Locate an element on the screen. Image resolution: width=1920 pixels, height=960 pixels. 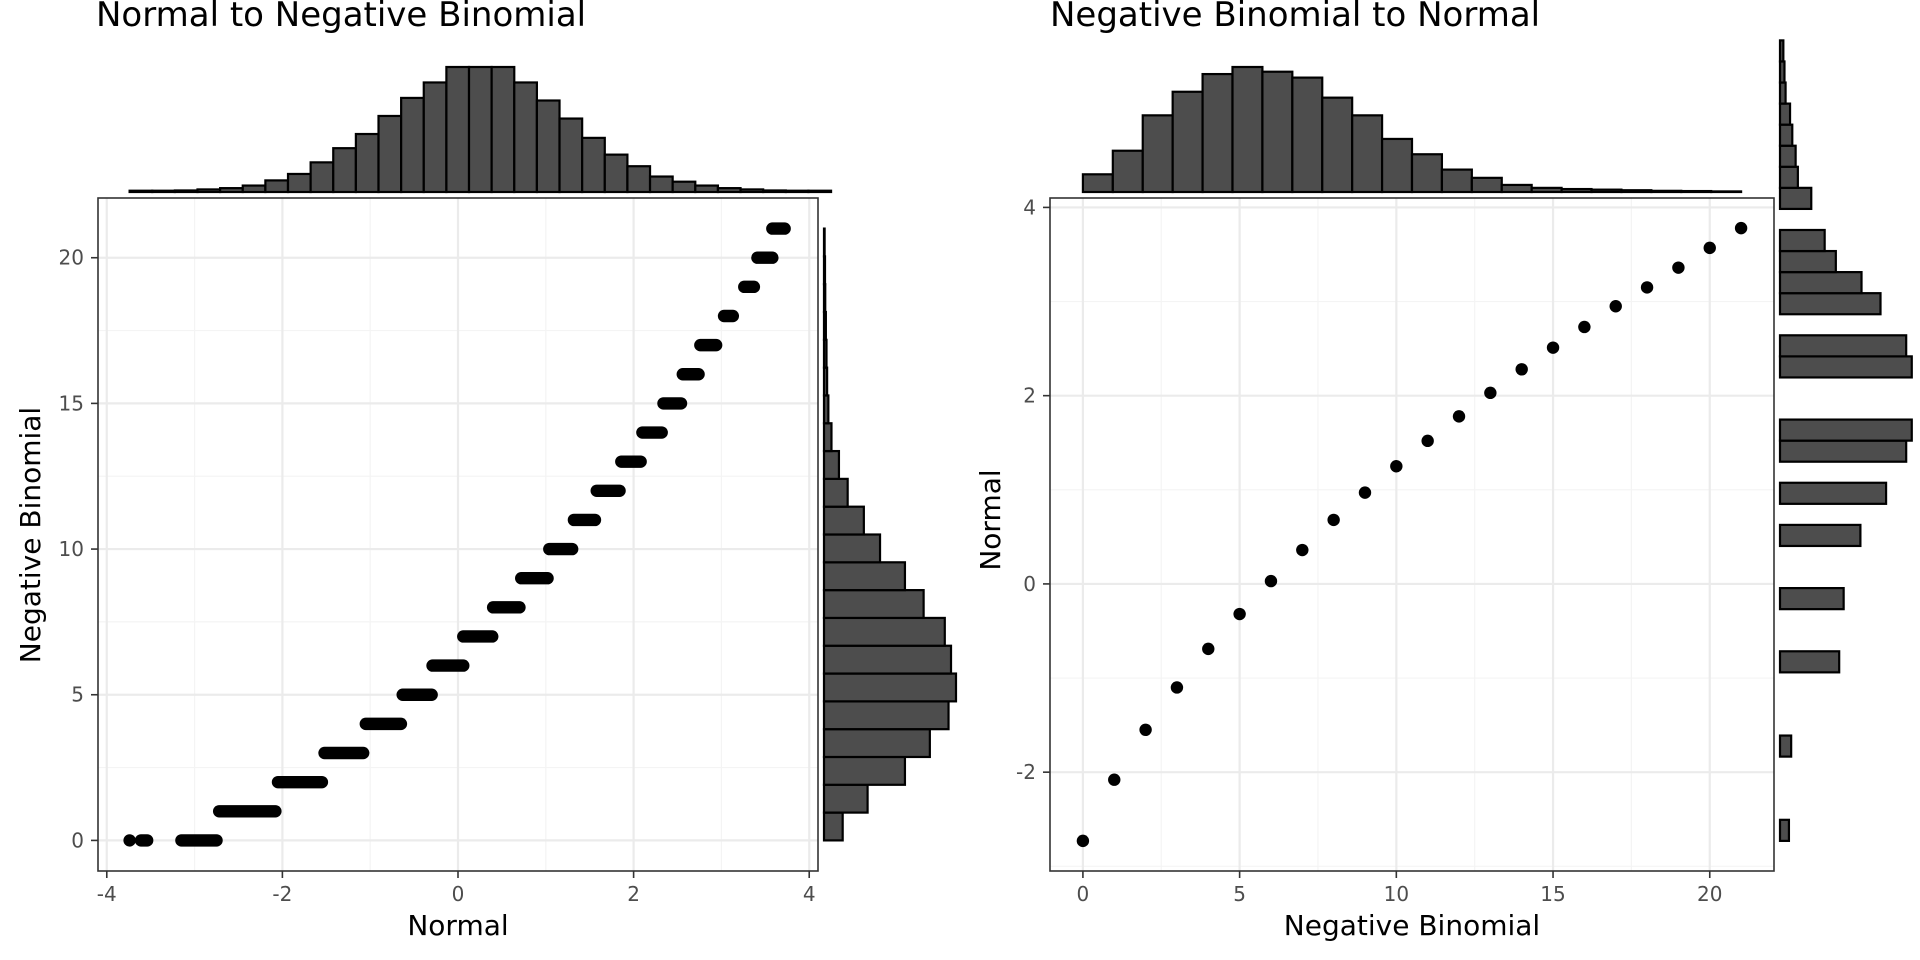
y-tick-label: 0 is located at coordinates (1029, 584).